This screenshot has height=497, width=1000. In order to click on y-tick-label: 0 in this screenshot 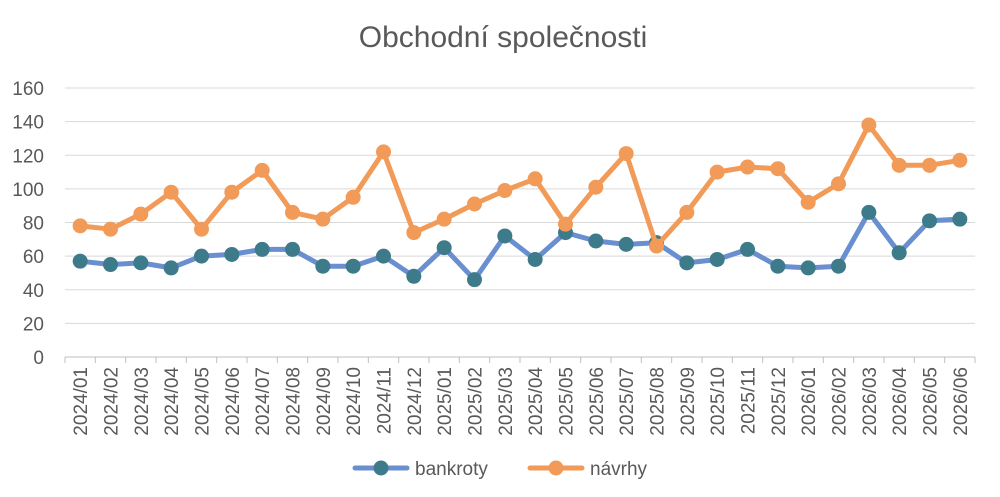, I will do `click(38, 358)`.